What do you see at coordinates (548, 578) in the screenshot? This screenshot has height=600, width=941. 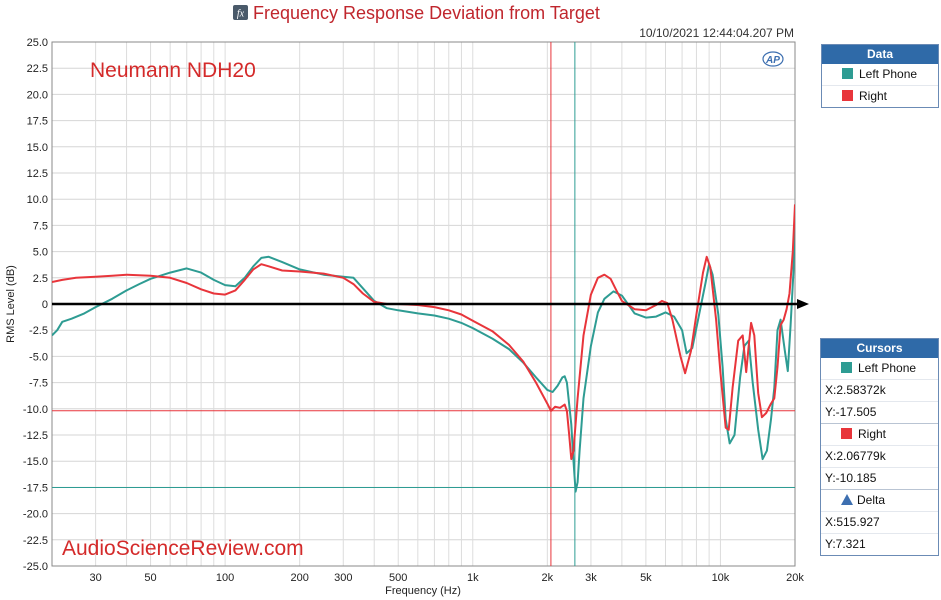 I see `x-tick-label: 2k` at bounding box center [548, 578].